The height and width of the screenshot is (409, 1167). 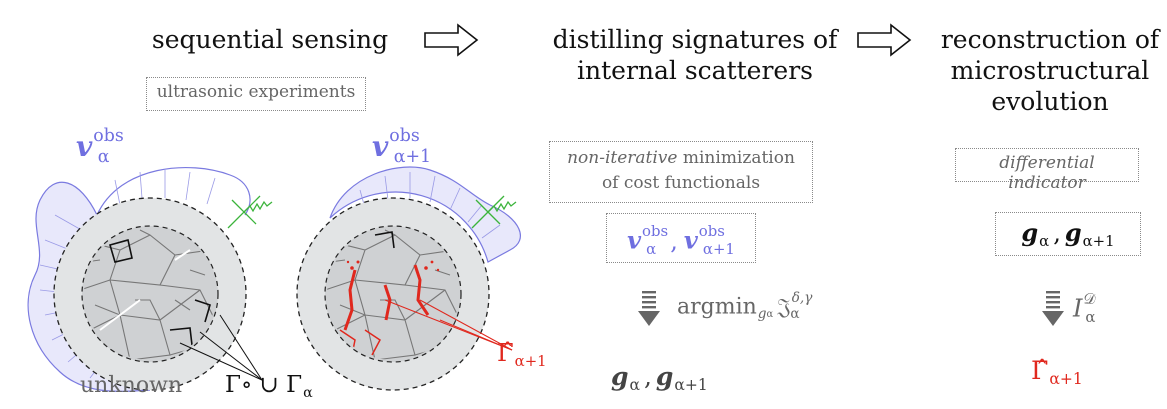 What do you see at coordinates (131, 385) in the screenshot?
I see `unknown-label: unknown` at bounding box center [131, 385].